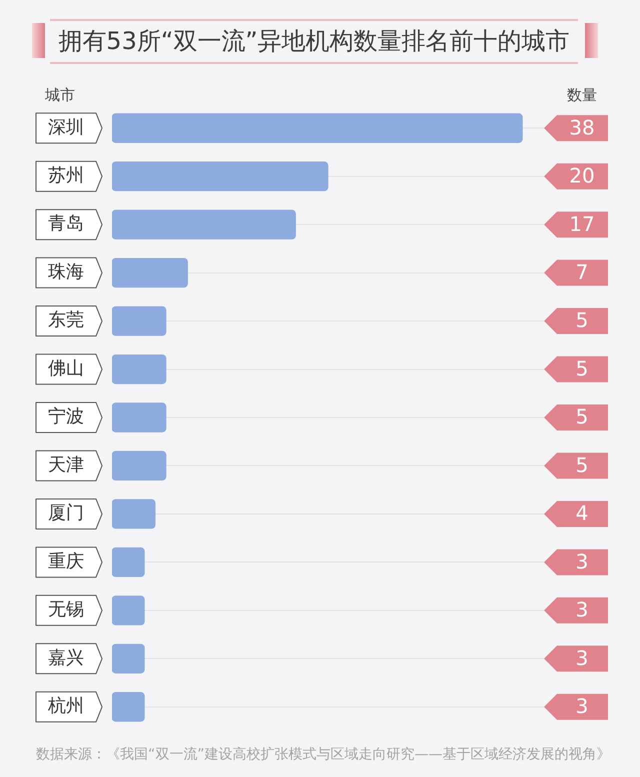 This screenshot has width=640, height=777. What do you see at coordinates (66, 609) in the screenshot?
I see `y-tick-label: 无锡` at bounding box center [66, 609].